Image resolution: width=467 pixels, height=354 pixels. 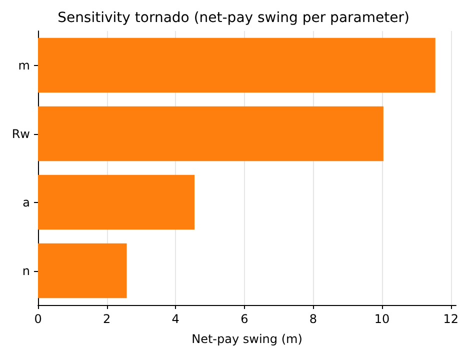 I want to click on y-tick-label: n, so click(x=26, y=271).